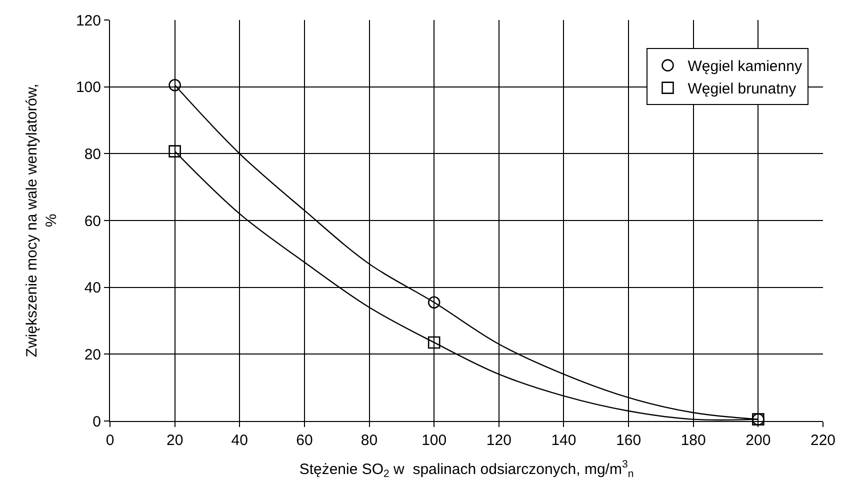 Image resolution: width=848 pixels, height=501 pixels. Describe the element at coordinates (758, 440) in the screenshot. I see `x-tick-label: 200` at that location.